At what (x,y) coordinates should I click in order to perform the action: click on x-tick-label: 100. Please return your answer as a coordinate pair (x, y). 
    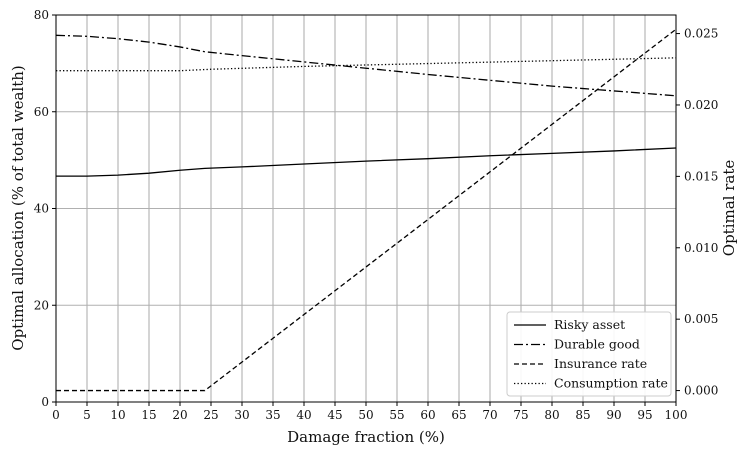
    Looking at the image, I should click on (676, 415).